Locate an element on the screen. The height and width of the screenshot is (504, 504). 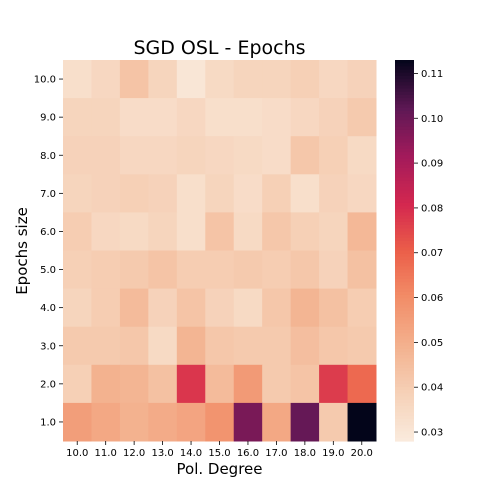
colorbar-tick-label: 0.09 is located at coordinates (432, 164).